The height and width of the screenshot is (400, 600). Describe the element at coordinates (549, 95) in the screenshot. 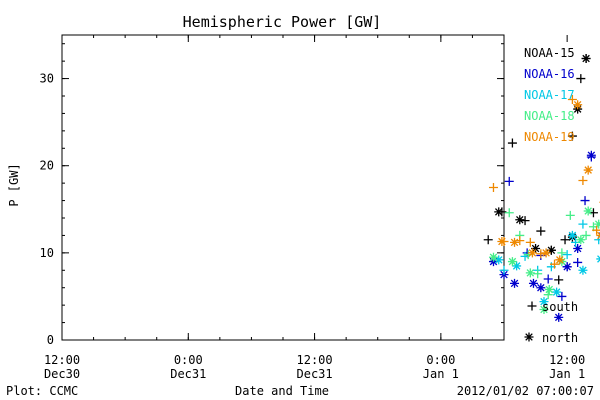

I see `legend-entry-noaa-17: NOAA-17` at that location.